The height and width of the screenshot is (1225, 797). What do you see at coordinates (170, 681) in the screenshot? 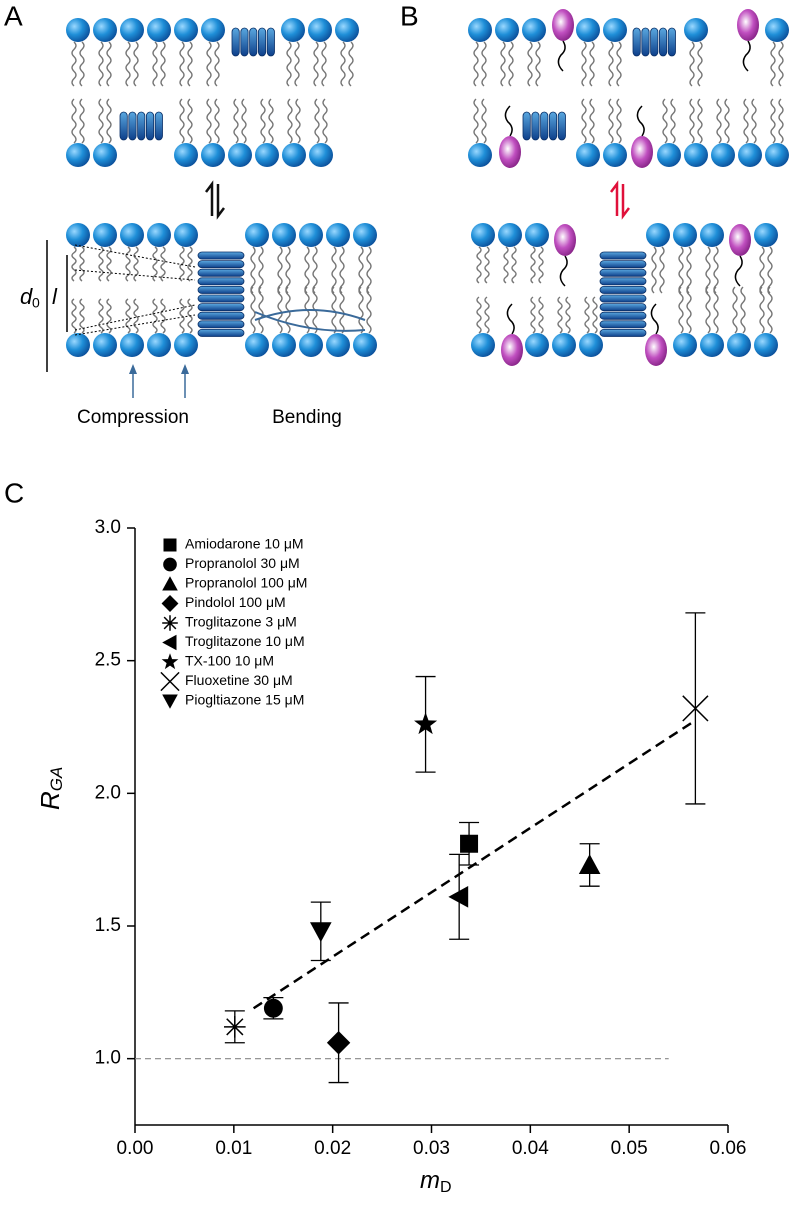
I see `legend-marker` at bounding box center [170, 681].